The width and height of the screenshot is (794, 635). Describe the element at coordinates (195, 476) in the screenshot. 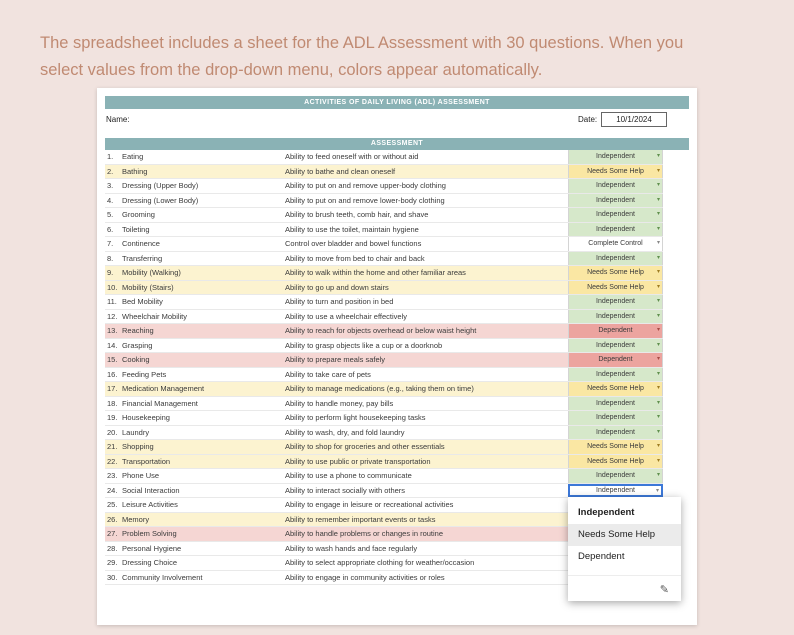

I see `item-cell: 23. Phone Use` at that location.